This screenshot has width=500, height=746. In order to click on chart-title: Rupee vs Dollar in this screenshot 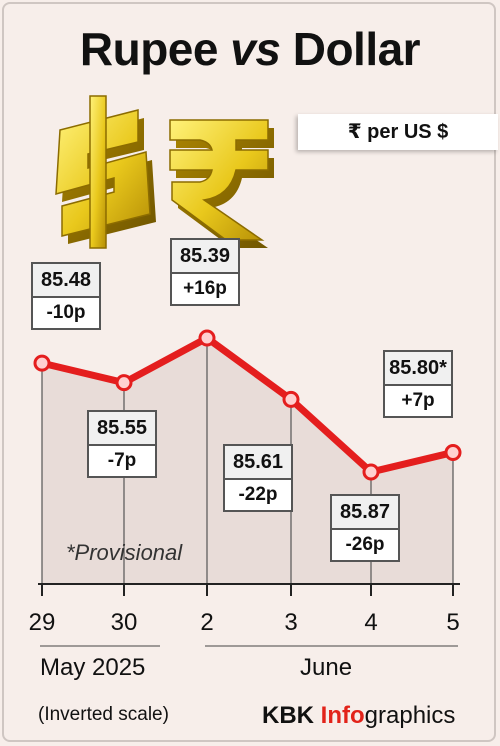, I will do `click(250, 49)`.